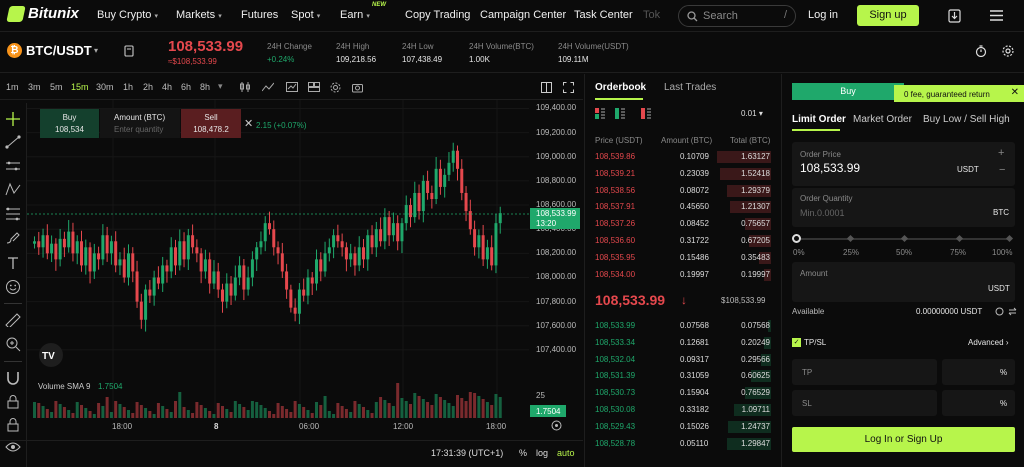  I want to click on nav-earn: Earn ▾, so click(355, 15).